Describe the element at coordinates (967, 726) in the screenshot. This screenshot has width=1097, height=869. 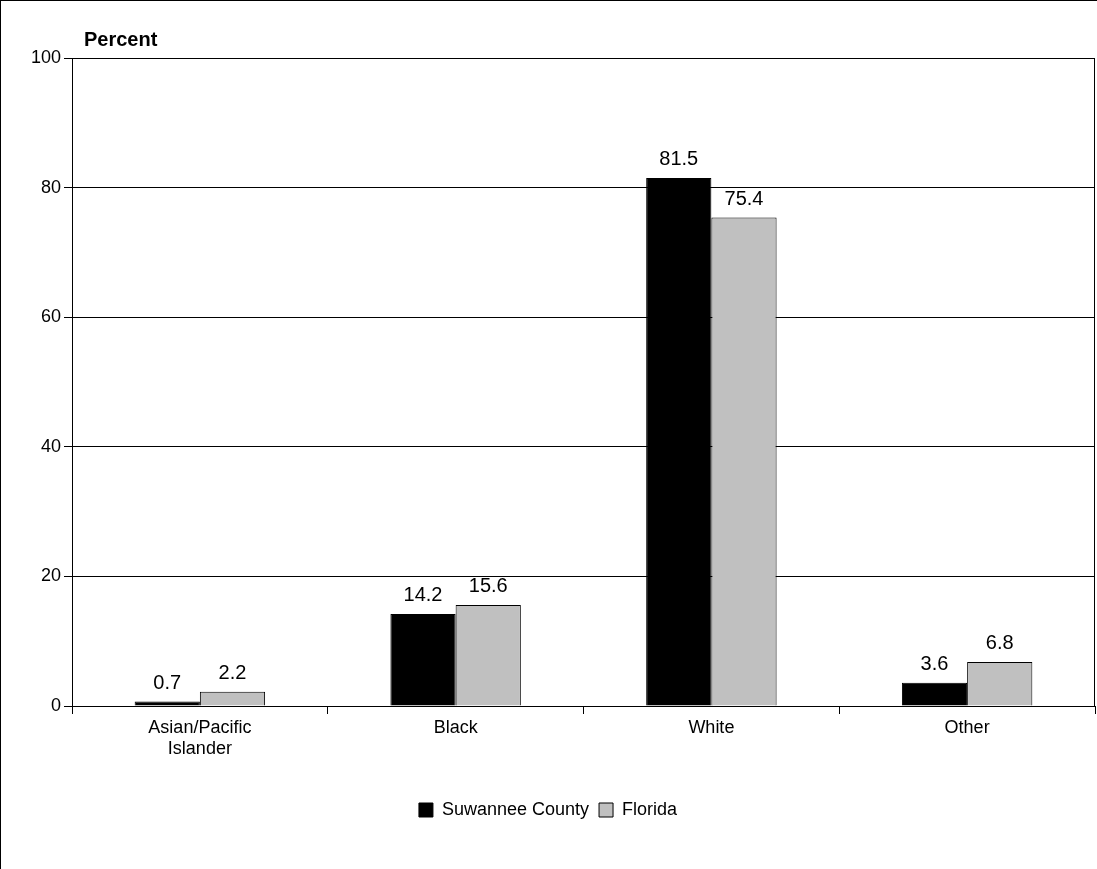
I see `x-tick-label: Other` at that location.